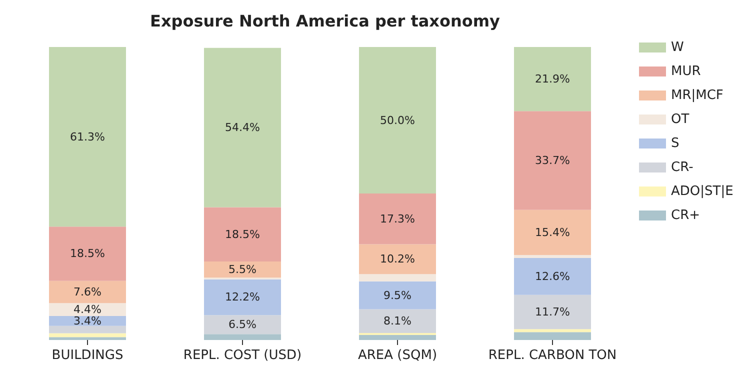 This screenshot has width=756, height=374. I want to click on legend-label: W, so click(677, 47).